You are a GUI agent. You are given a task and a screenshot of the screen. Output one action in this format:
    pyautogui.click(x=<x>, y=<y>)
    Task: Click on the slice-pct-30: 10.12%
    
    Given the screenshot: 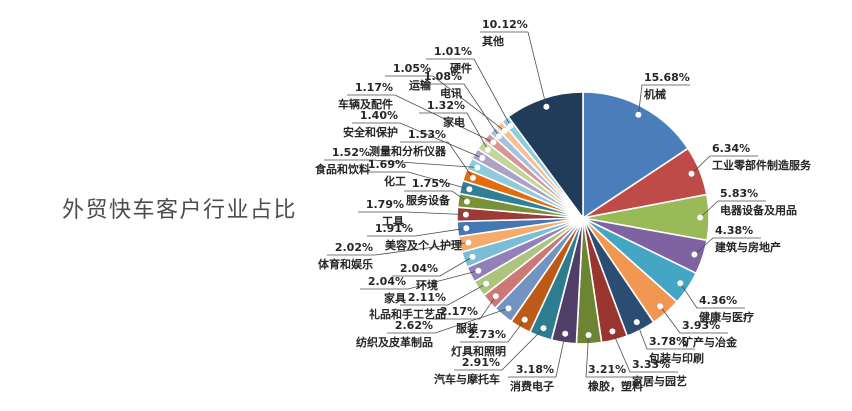 What is the action you would take?
    pyautogui.click(x=505, y=24)
    